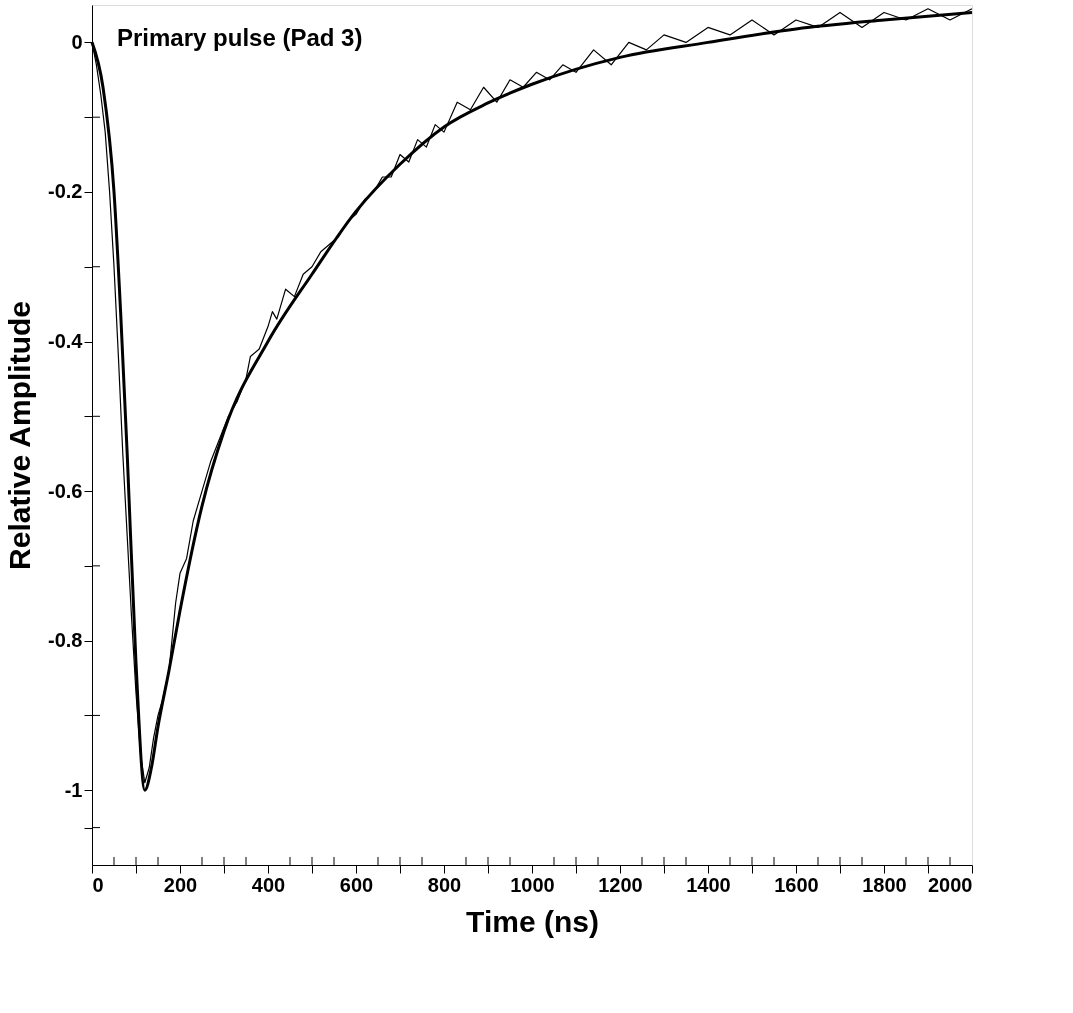  Describe the element at coordinates (180, 884) in the screenshot. I see `x-tick-label: 200` at that location.